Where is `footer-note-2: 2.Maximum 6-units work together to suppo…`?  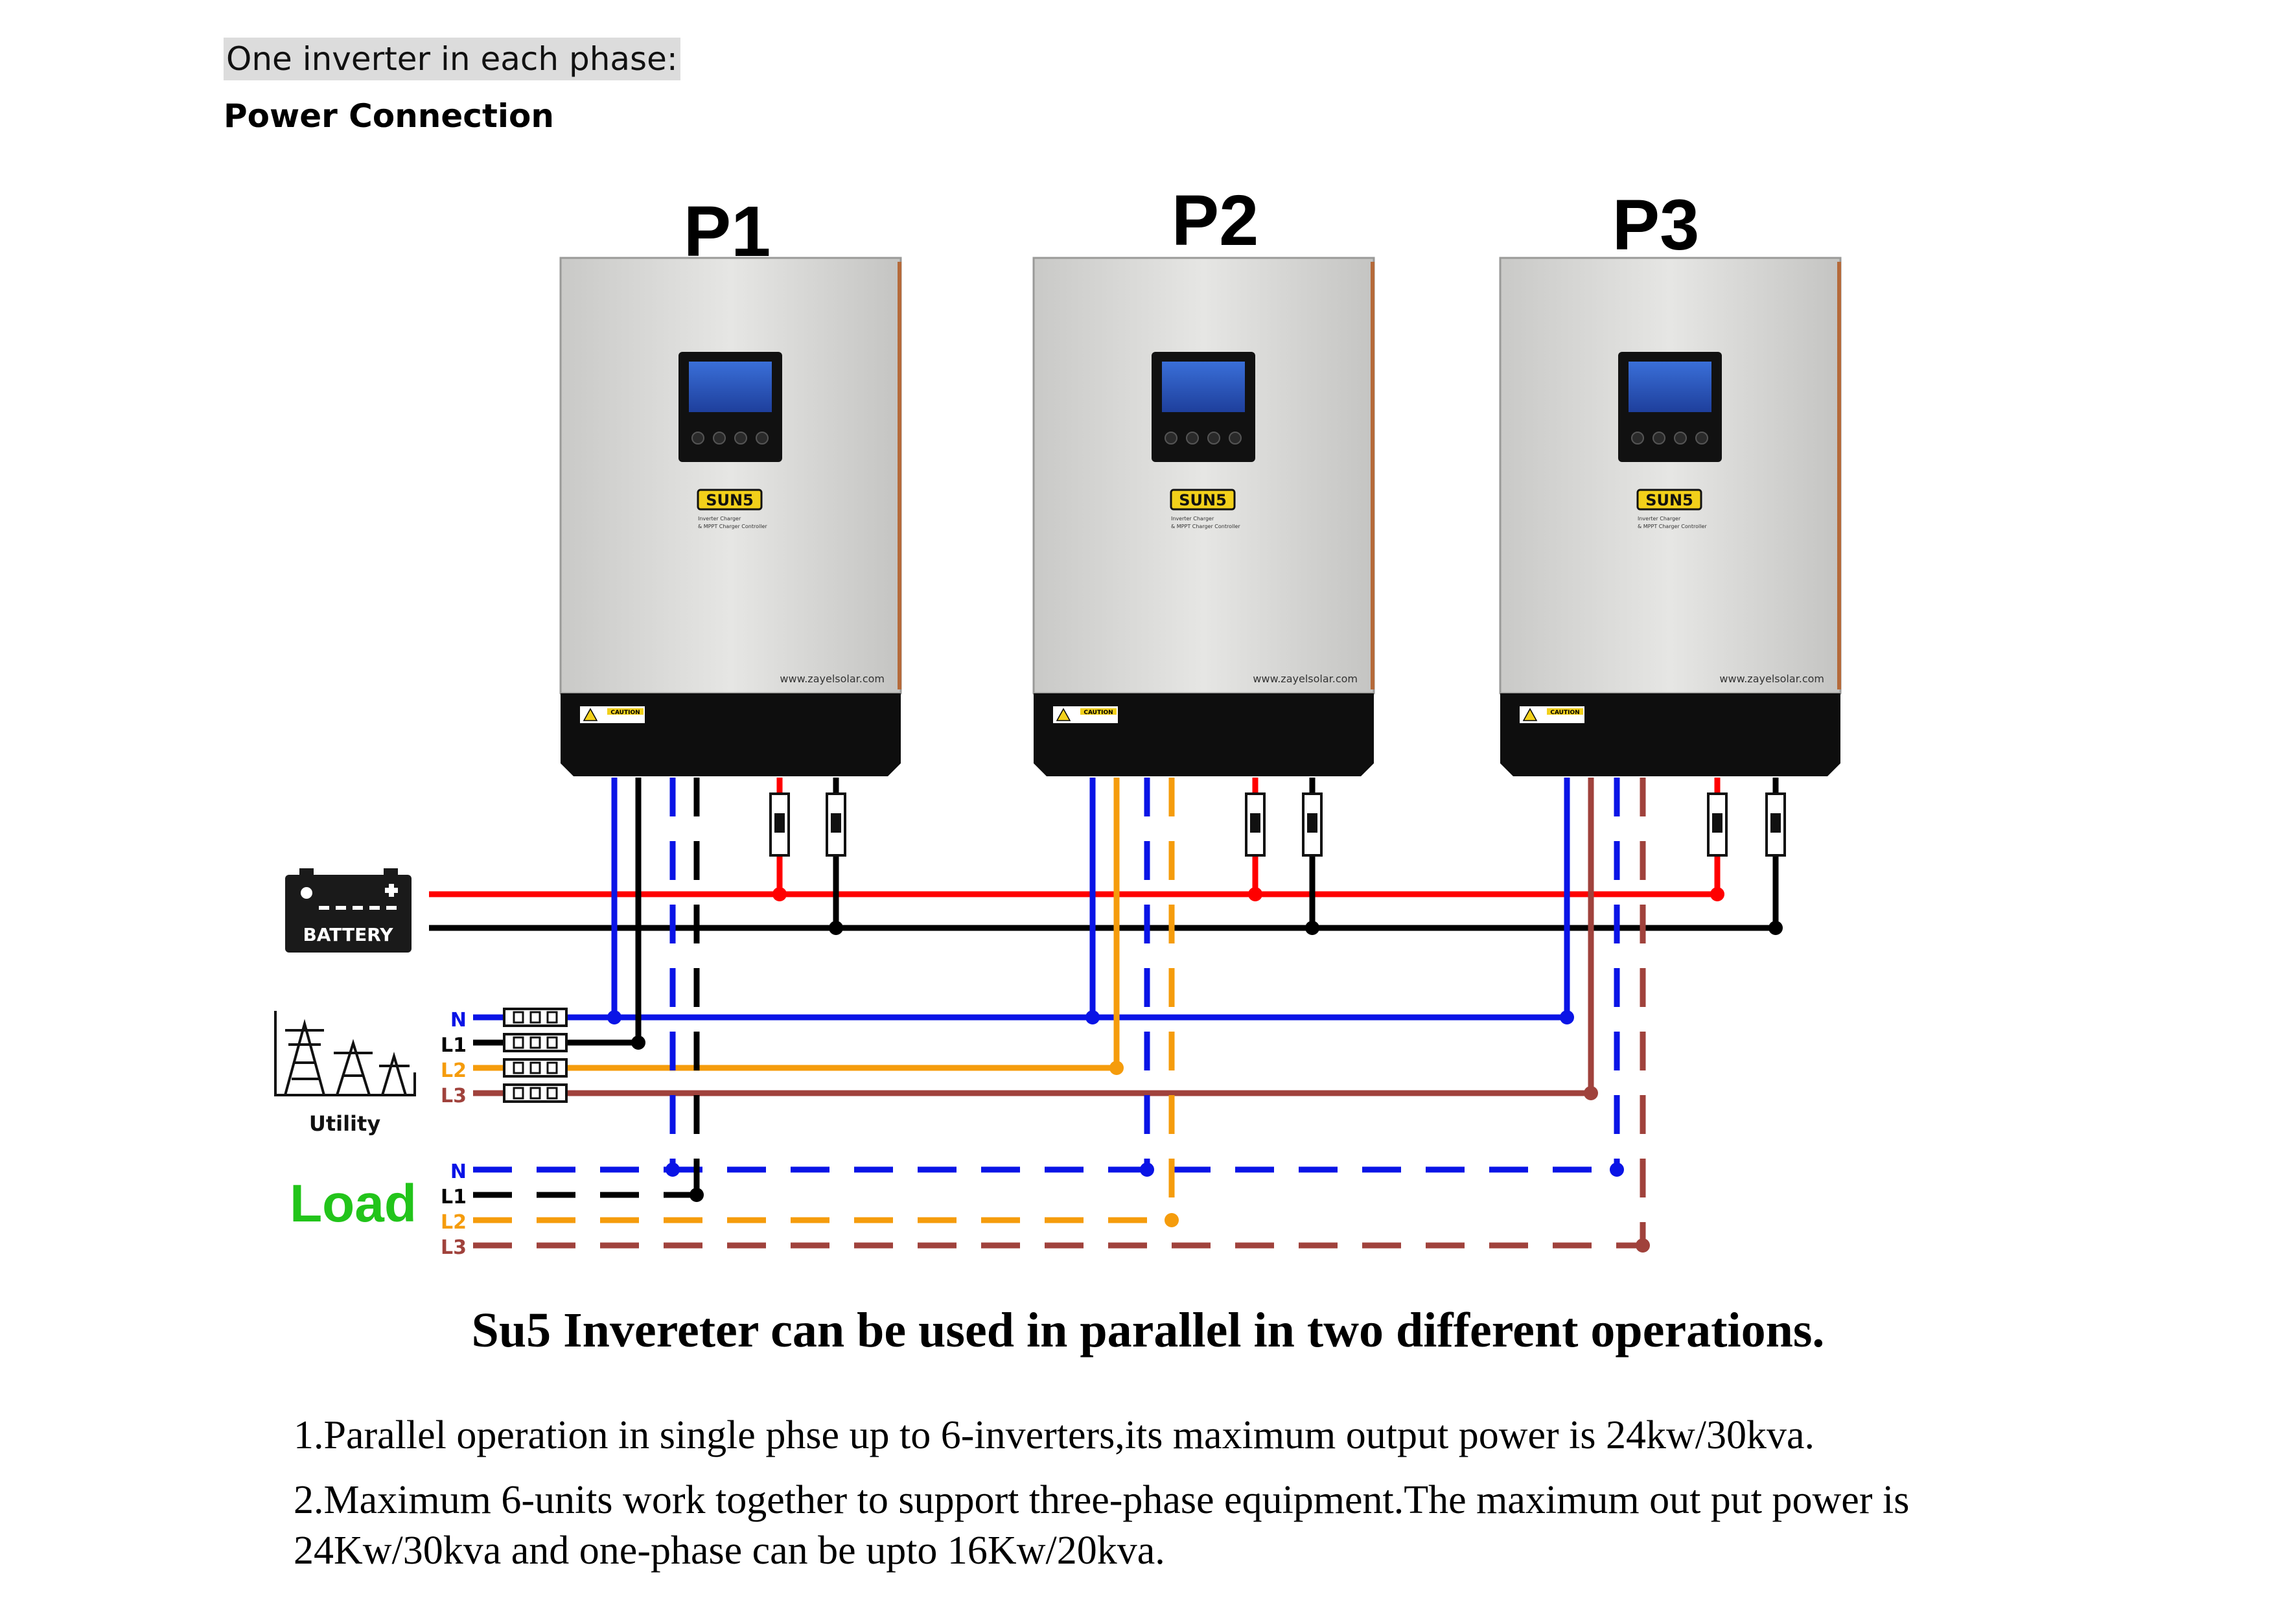
footer-note-2: 2.Maximum 6-units work together to suppo… is located at coordinates (1102, 1525).